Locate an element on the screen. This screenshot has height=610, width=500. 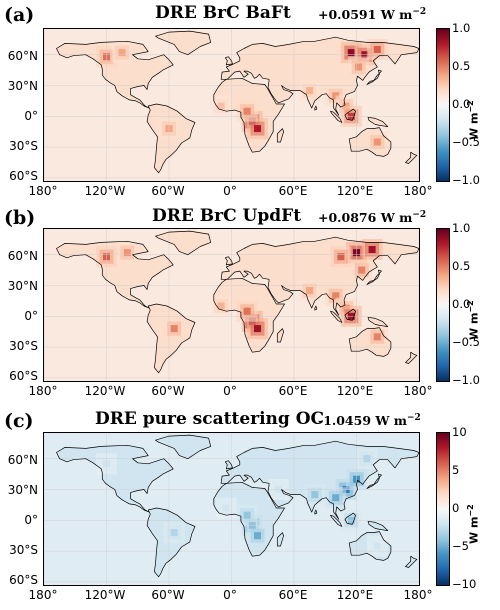
coastline-greenland is located at coordinates (183, 243).